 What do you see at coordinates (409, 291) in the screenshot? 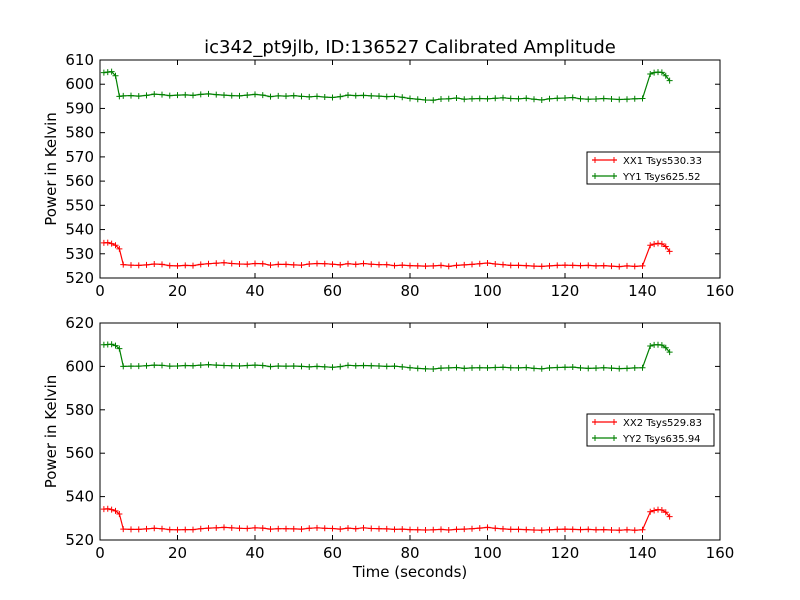
I see `top-xtick-label: 80` at bounding box center [409, 291].